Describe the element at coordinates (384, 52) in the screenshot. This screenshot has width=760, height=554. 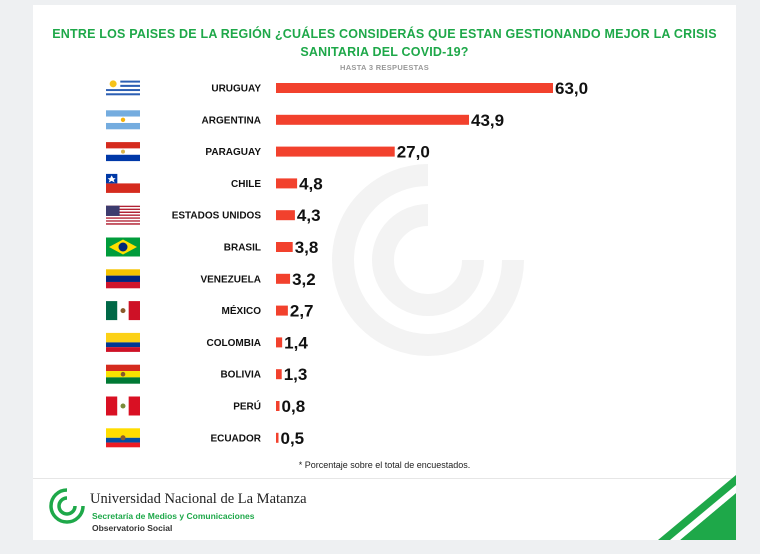
I see `chart-title-line-2: SANITARIA DEL COVID-19?` at that location.